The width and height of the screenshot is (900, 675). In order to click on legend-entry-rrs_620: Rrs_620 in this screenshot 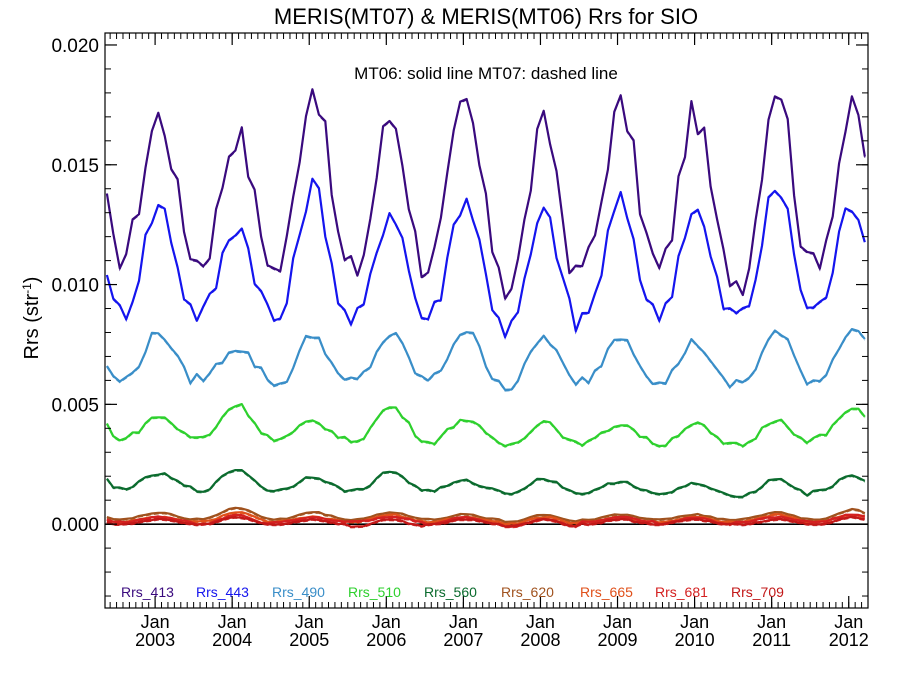, I will do `click(527, 592)`.